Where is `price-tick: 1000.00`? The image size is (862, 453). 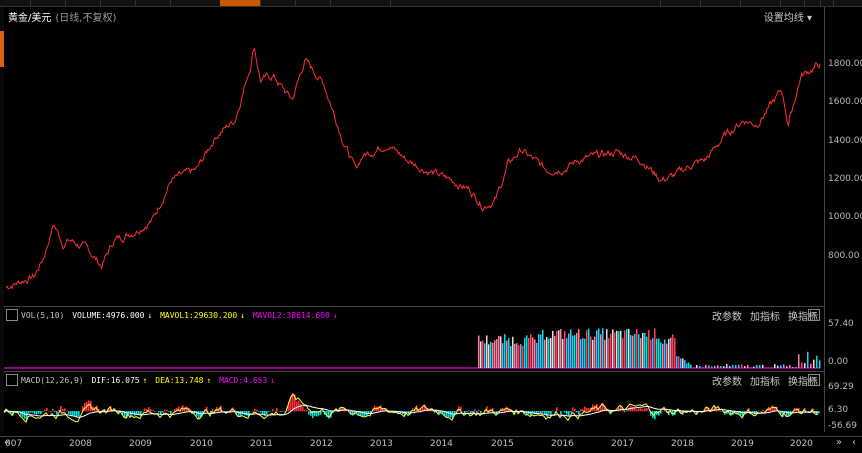
price-tick: 1000.00 is located at coordinates (845, 217).